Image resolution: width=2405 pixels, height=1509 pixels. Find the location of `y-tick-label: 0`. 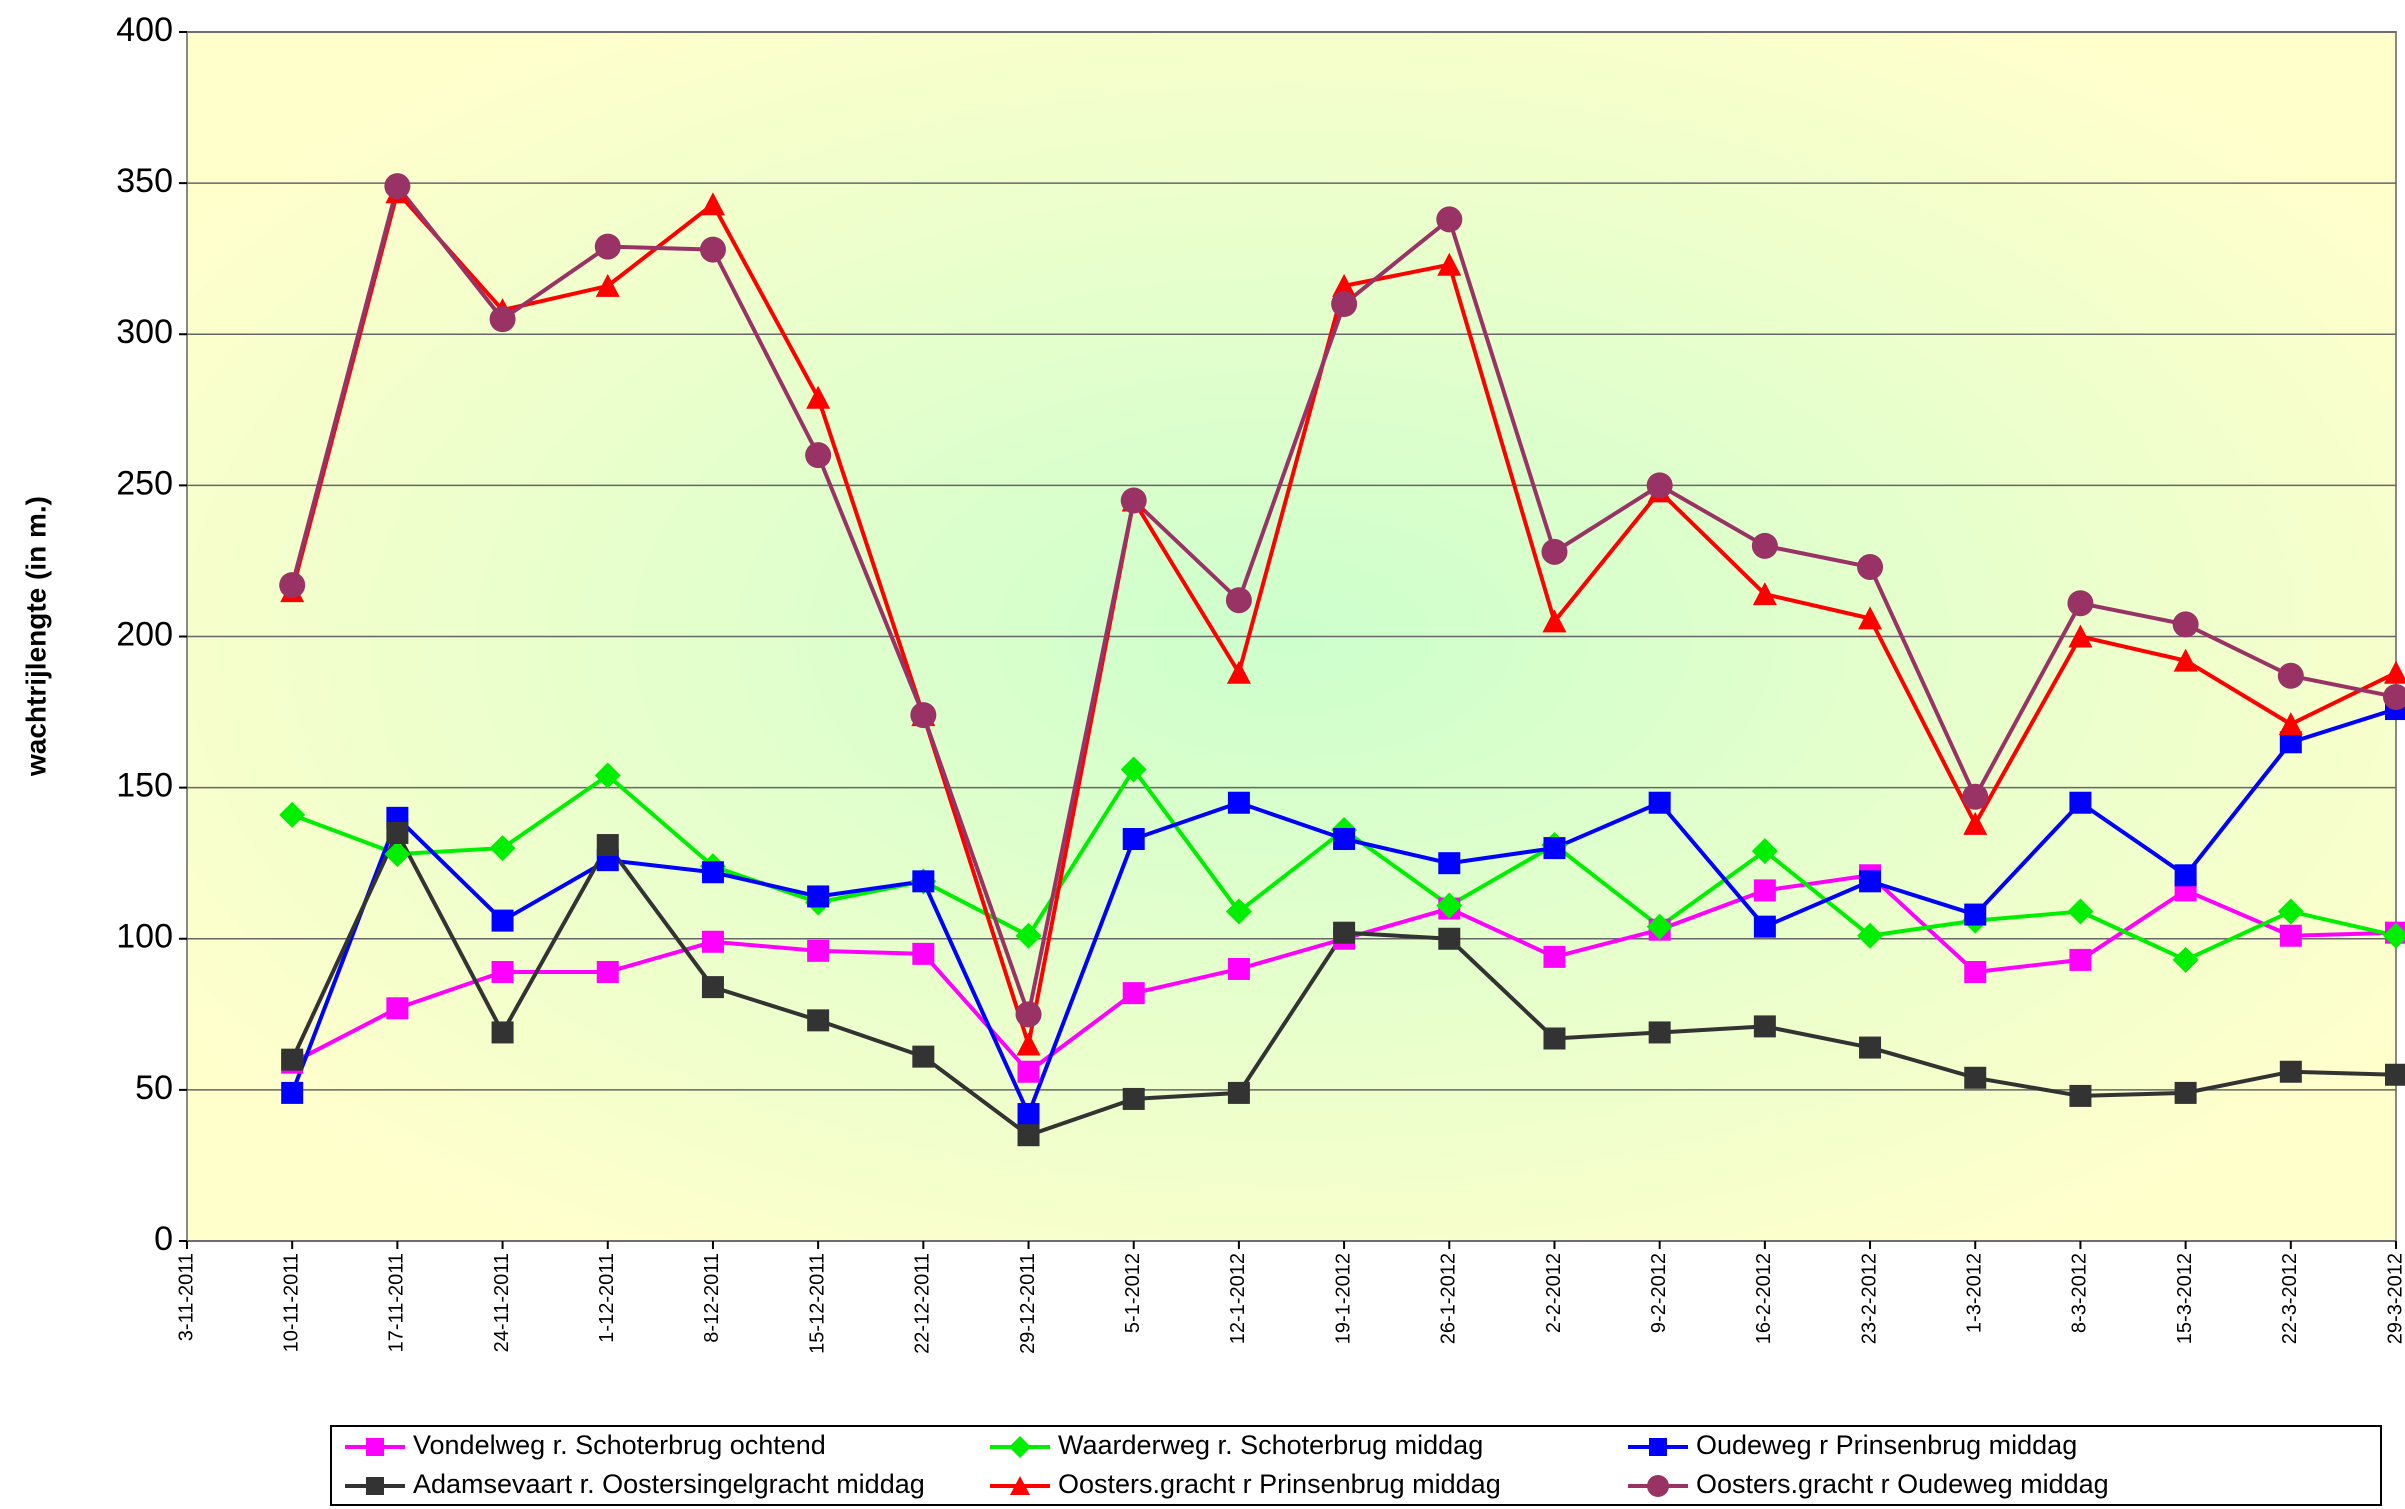

y-tick-label: 0 is located at coordinates (163, 1239).